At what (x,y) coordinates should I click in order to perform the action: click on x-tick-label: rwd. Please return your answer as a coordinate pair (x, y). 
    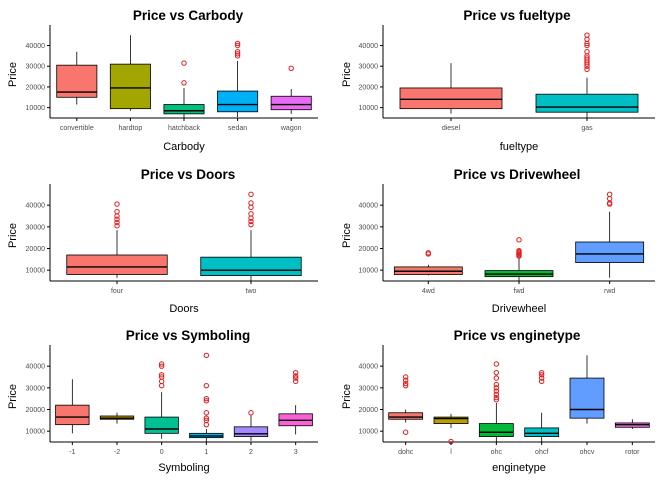
    Looking at the image, I should click on (609, 291).